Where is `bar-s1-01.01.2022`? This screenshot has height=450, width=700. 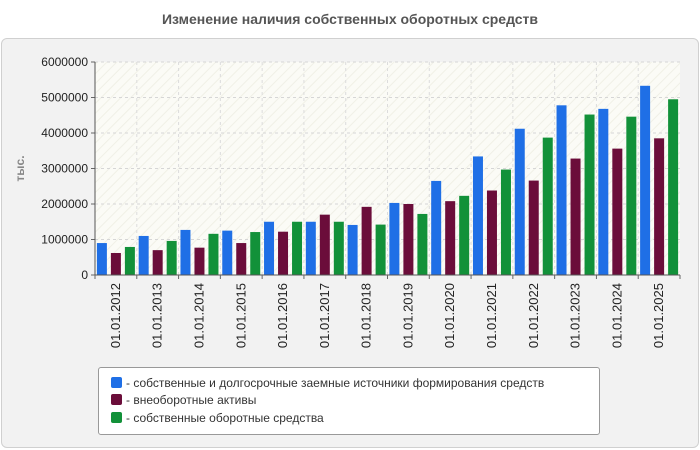
bar-s1-01.01.2022 is located at coordinates (519, 201).